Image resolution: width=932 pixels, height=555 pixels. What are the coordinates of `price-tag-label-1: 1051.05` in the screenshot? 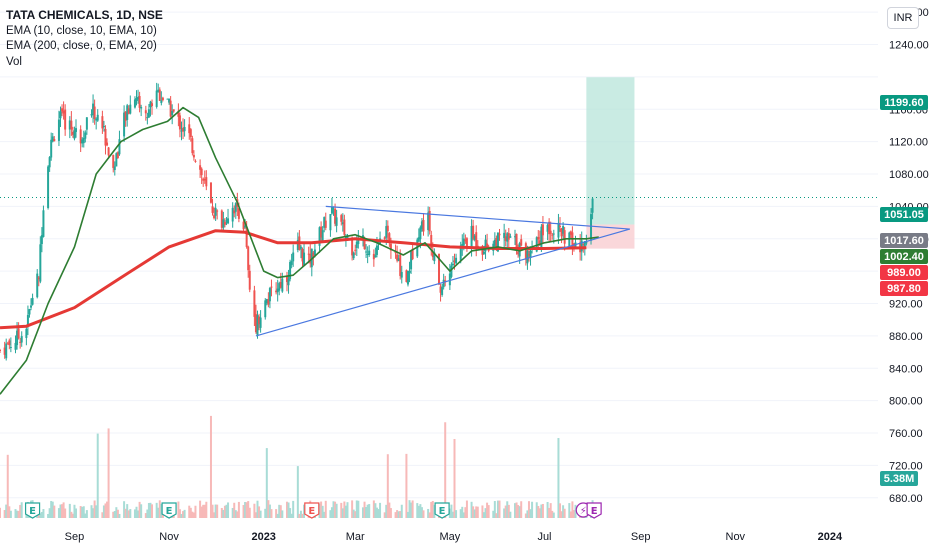 It's located at (904, 215).